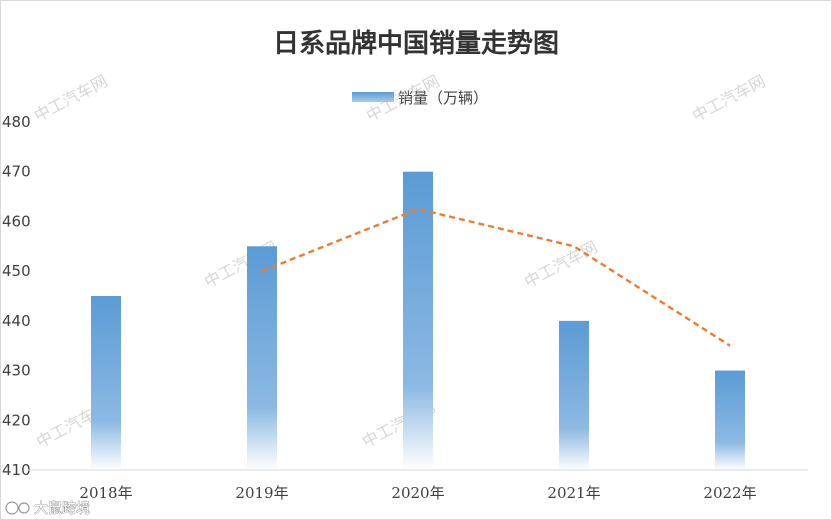 The image size is (832, 520). I want to click on y-tick-label: 470, so click(16, 172).